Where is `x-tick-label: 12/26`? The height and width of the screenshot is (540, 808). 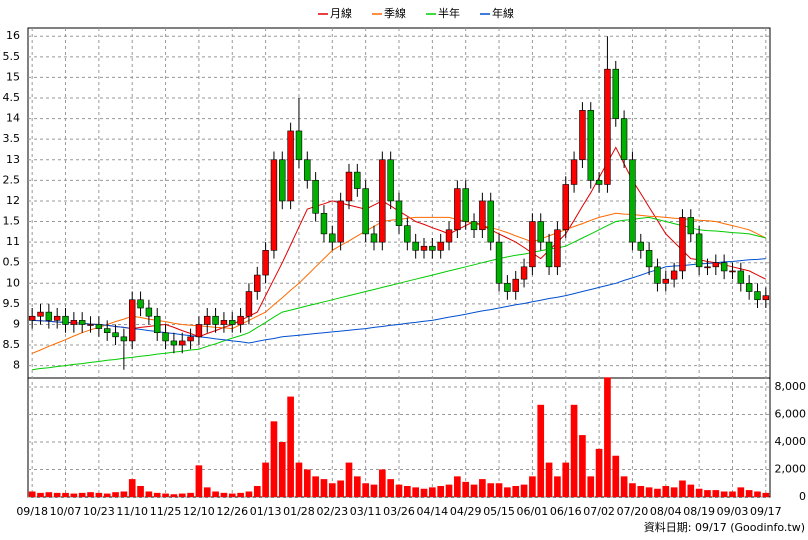 x-tick-label: 12/26 is located at coordinates (232, 511).